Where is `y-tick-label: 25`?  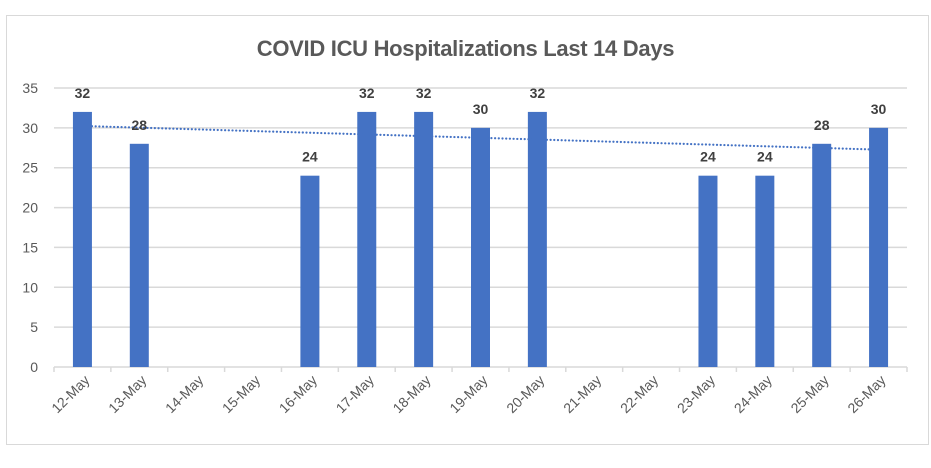 y-tick-label: 25 is located at coordinates (30, 168).